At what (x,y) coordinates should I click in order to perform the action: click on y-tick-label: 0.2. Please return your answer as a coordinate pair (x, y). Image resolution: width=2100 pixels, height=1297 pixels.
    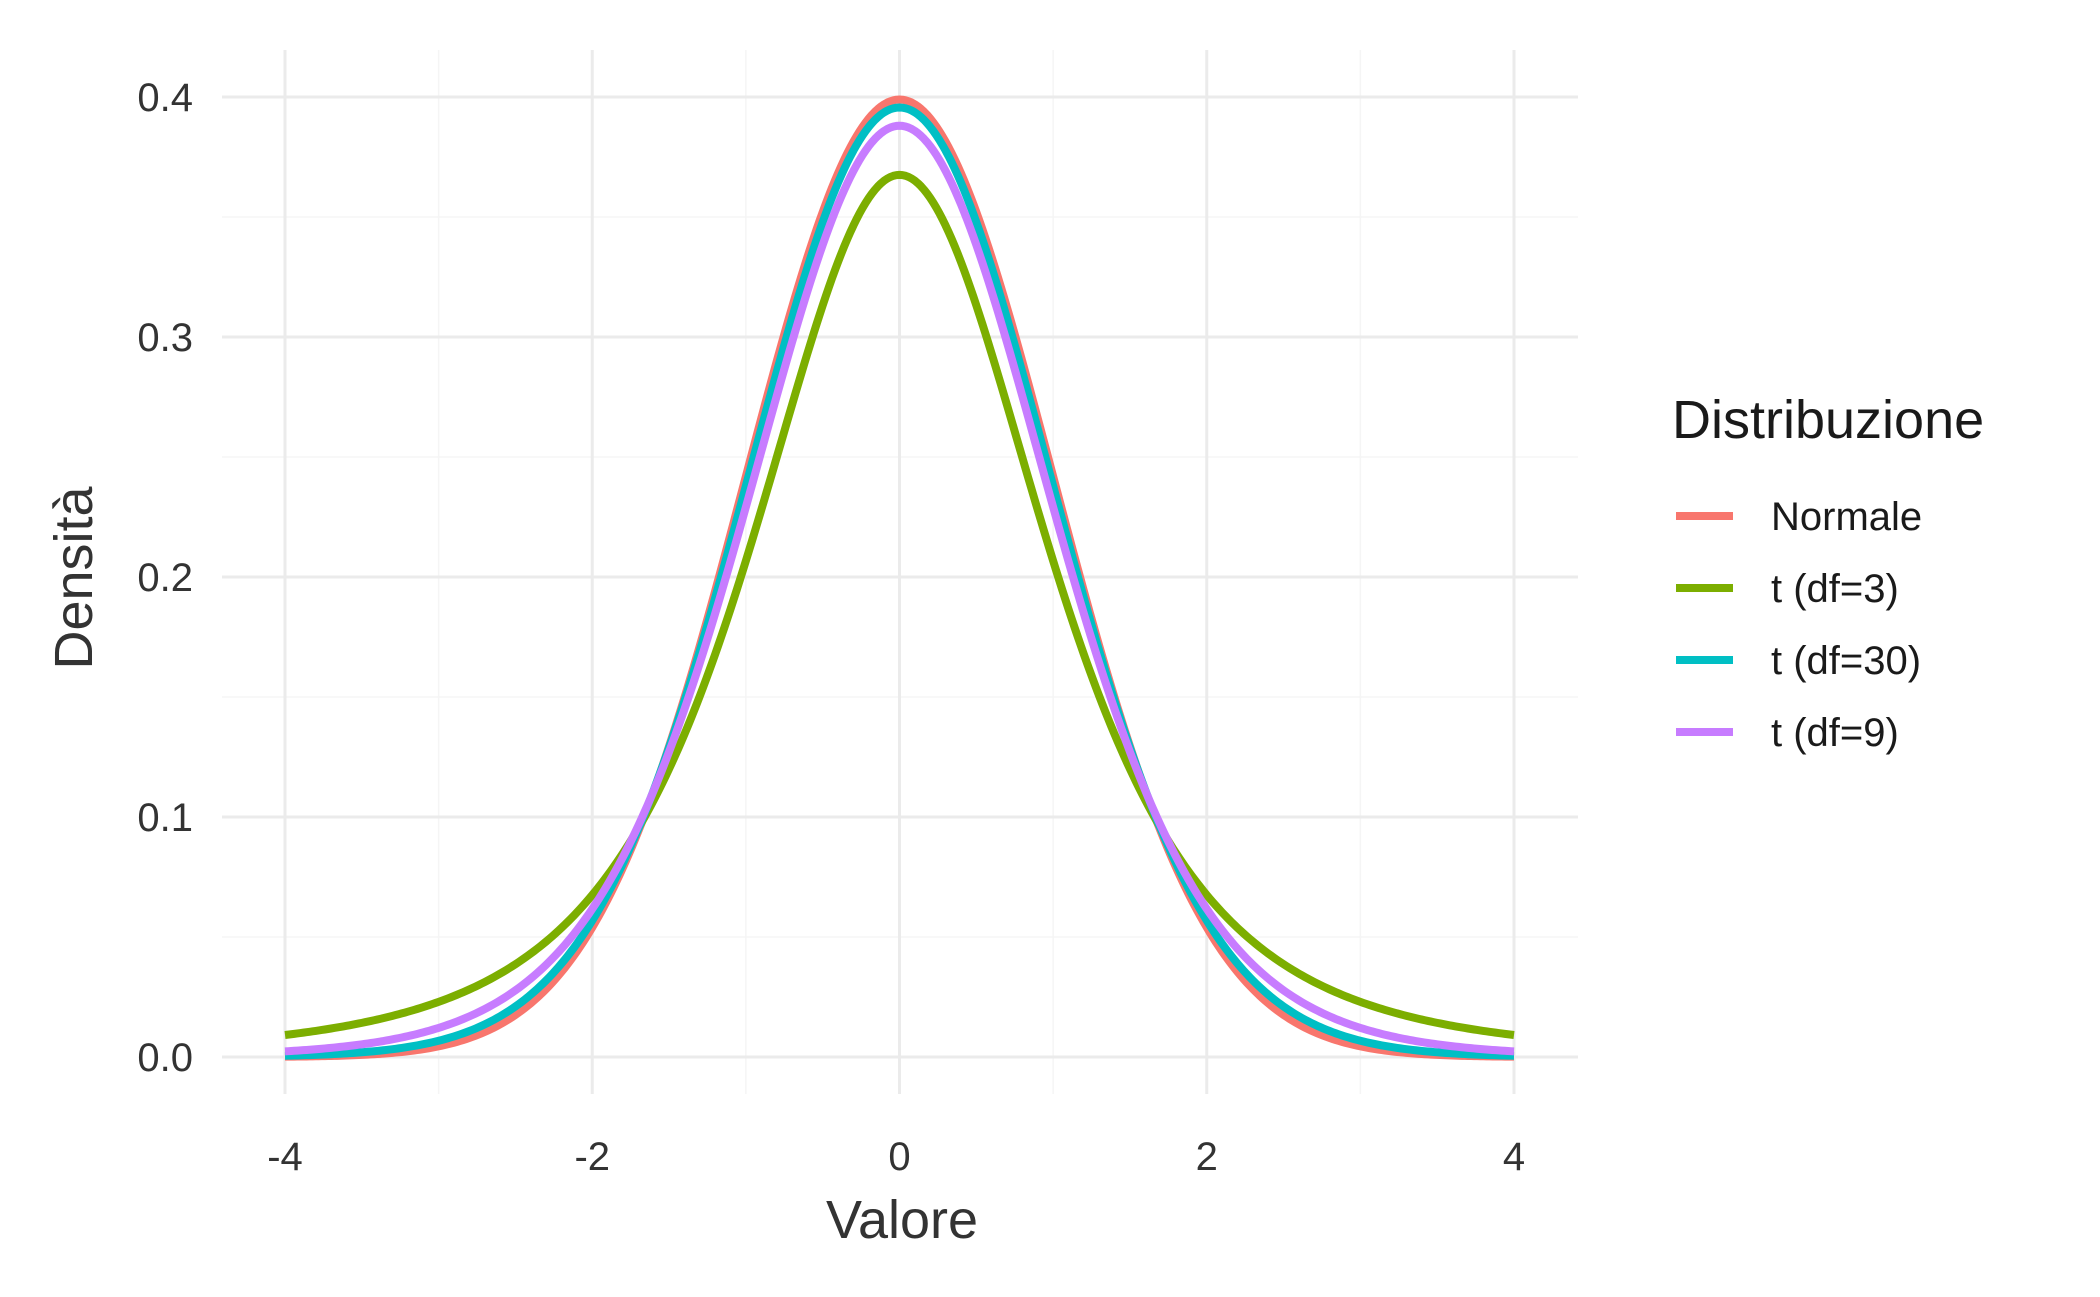
    Looking at the image, I should click on (165, 578).